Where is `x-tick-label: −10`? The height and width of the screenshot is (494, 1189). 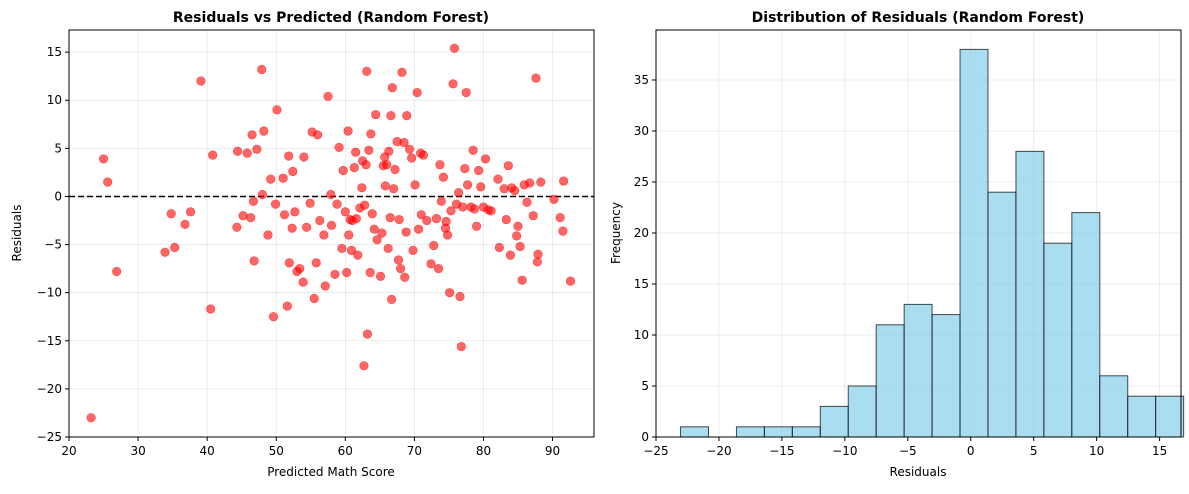 x-tick-label: −10 is located at coordinates (844, 451).